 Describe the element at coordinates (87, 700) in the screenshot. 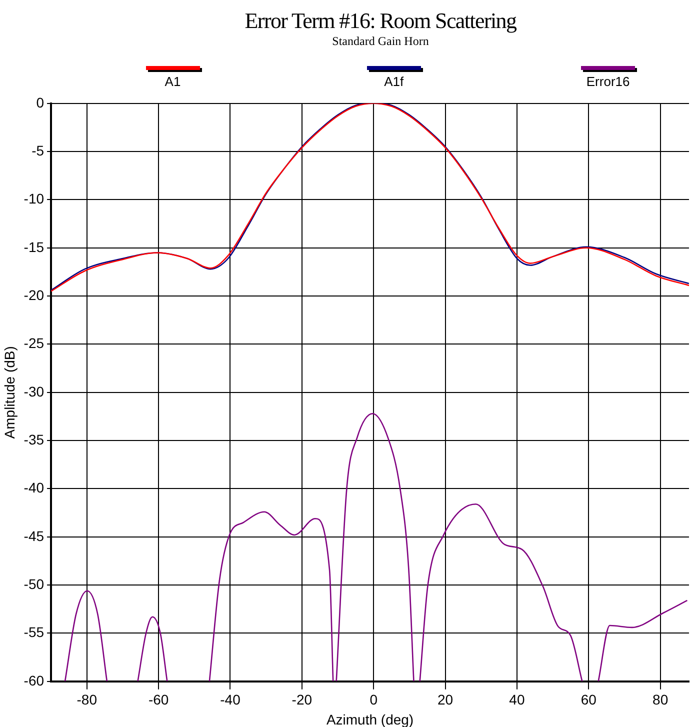

I see `x-tick-label: -80` at that location.